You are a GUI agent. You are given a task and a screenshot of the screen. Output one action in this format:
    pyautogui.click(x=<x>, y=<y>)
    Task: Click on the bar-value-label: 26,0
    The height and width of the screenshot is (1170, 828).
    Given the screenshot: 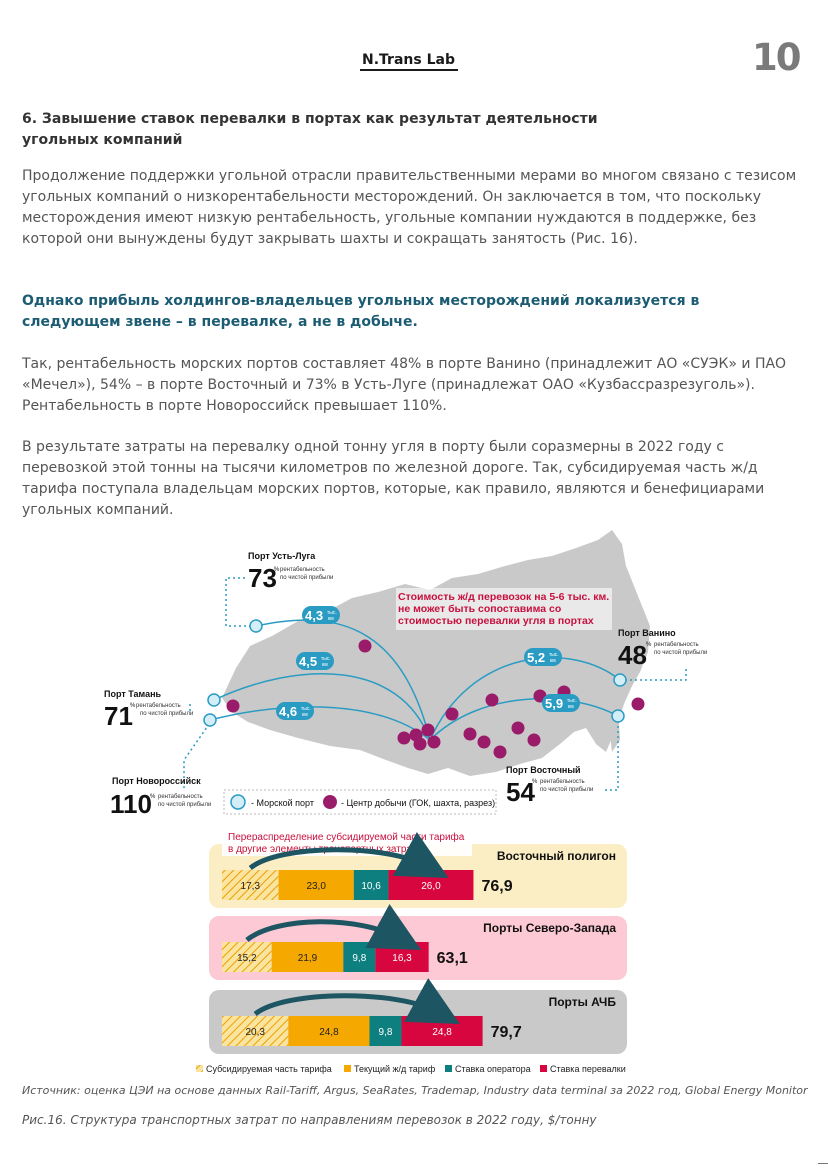 What is the action you would take?
    pyautogui.click(x=431, y=886)
    